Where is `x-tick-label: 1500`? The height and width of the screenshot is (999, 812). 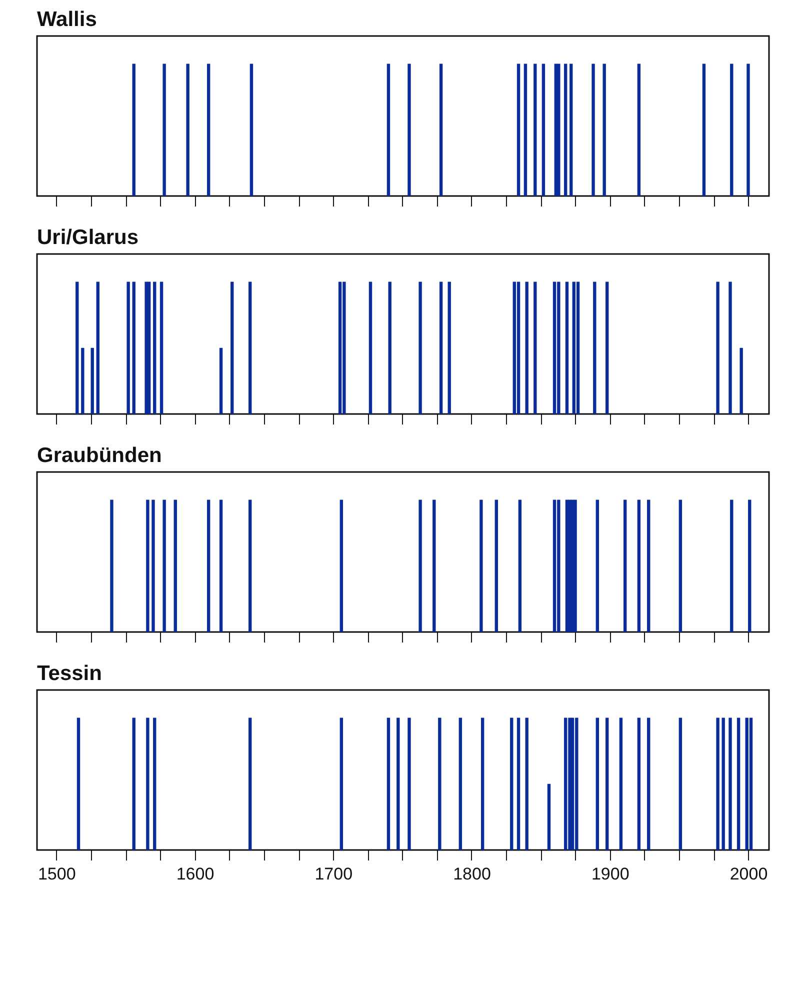 x-tick-label: 1500 is located at coordinates (57, 874).